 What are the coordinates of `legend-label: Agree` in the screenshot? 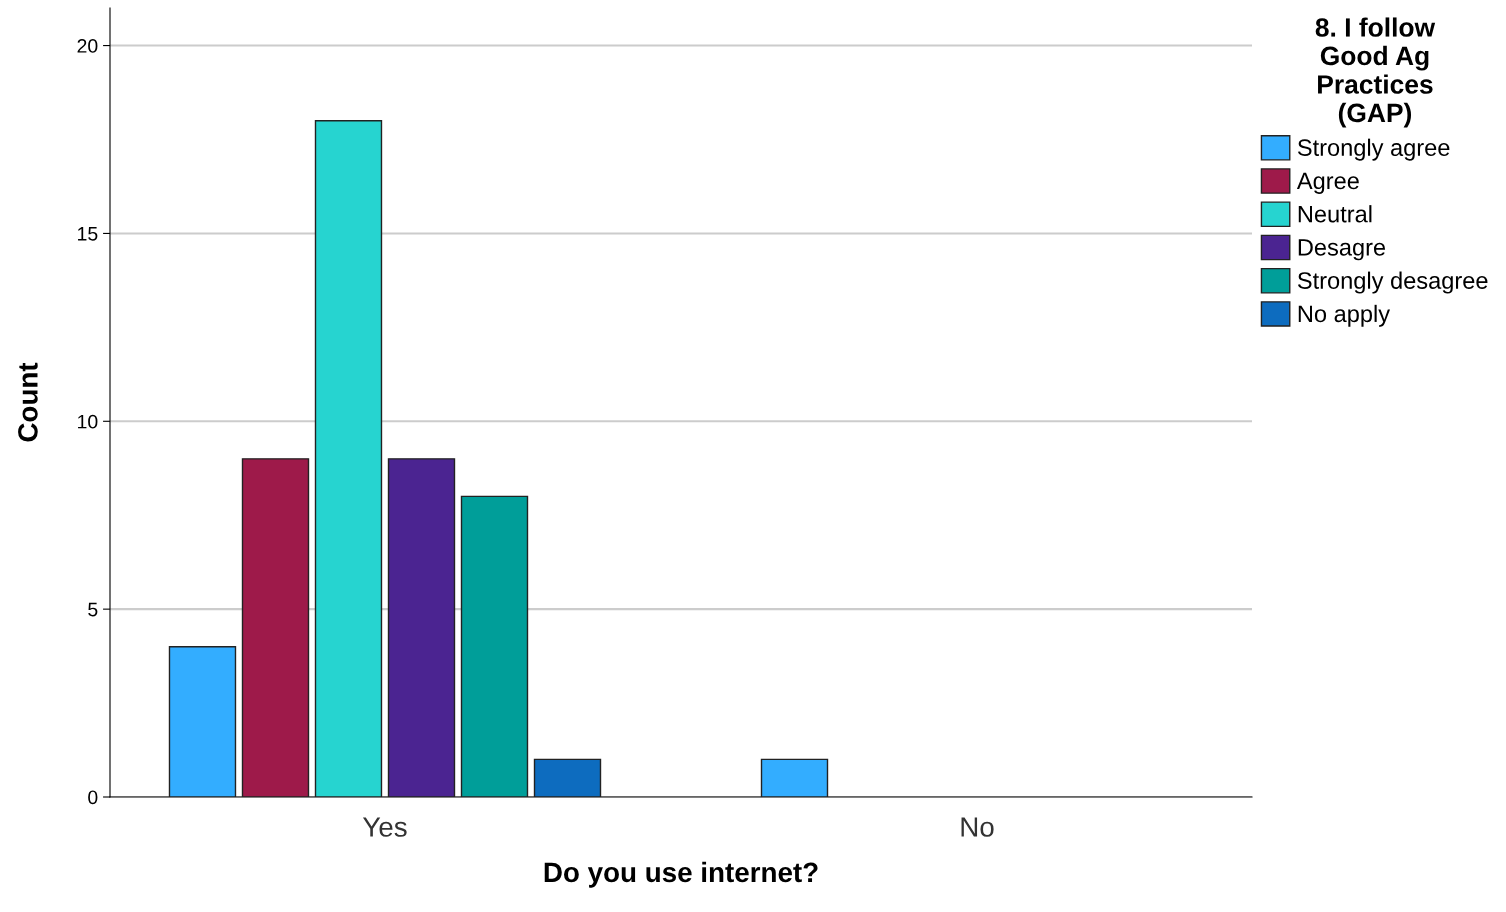 It's located at (1327, 183).